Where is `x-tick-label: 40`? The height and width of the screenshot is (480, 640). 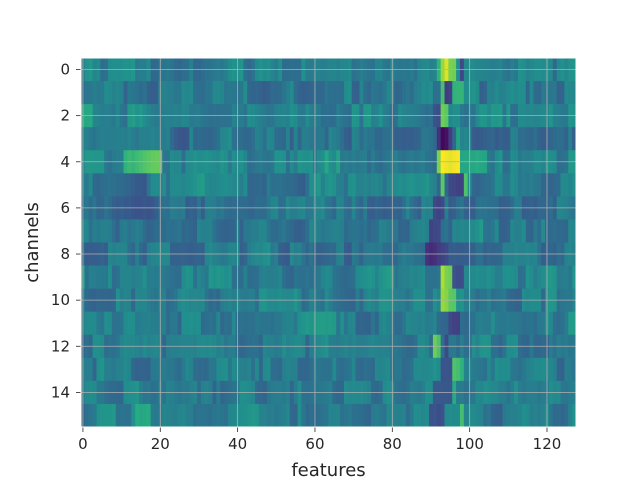
x-tick-label: 40 is located at coordinates (237, 444).